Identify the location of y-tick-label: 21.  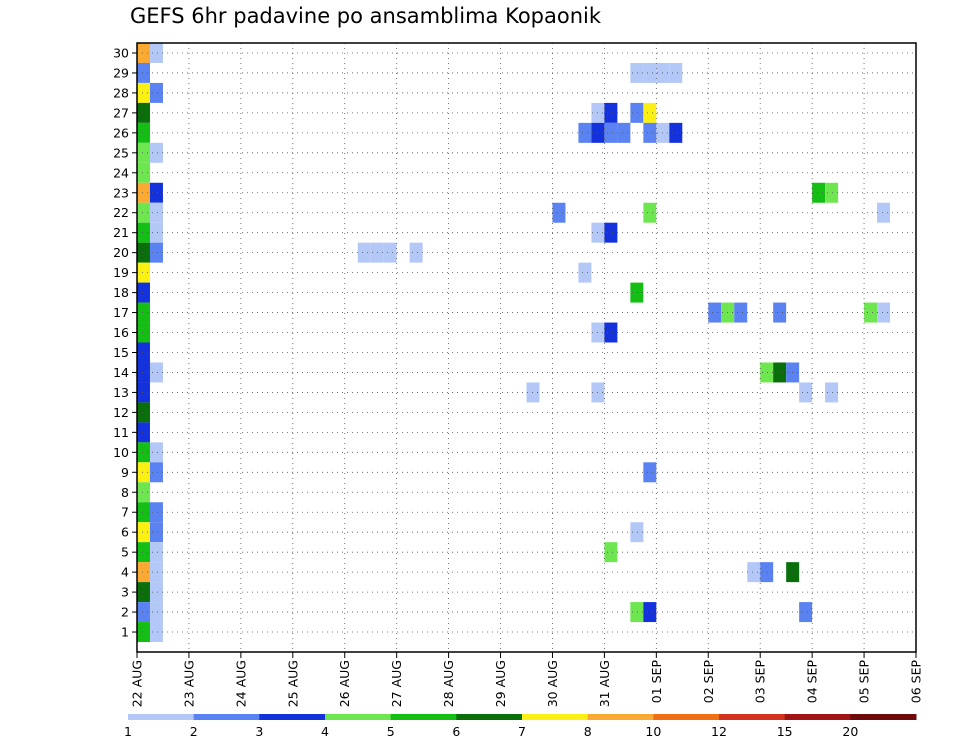
(121, 232).